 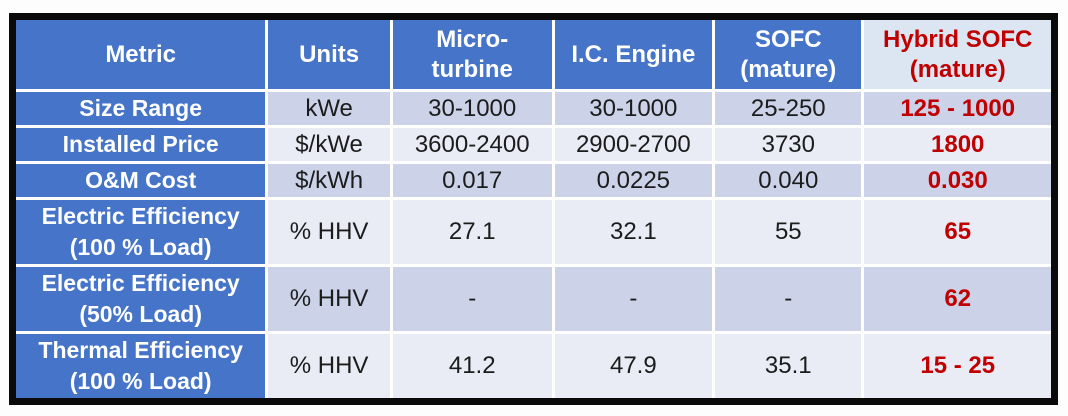 I want to click on row-label: Thermal Efficiency (100 % Load), so click(x=139, y=367).